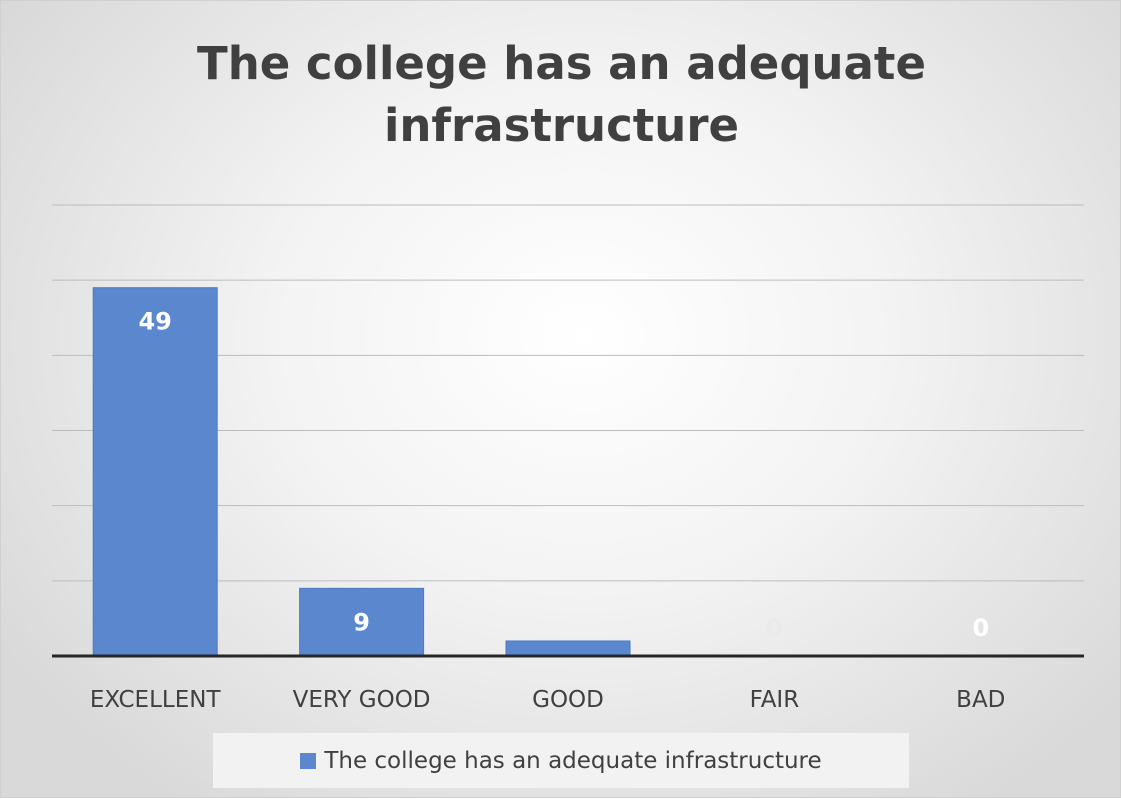 This screenshot has height=799, width=1121. Describe the element at coordinates (568, 648) in the screenshot. I see `bar-good` at that location.